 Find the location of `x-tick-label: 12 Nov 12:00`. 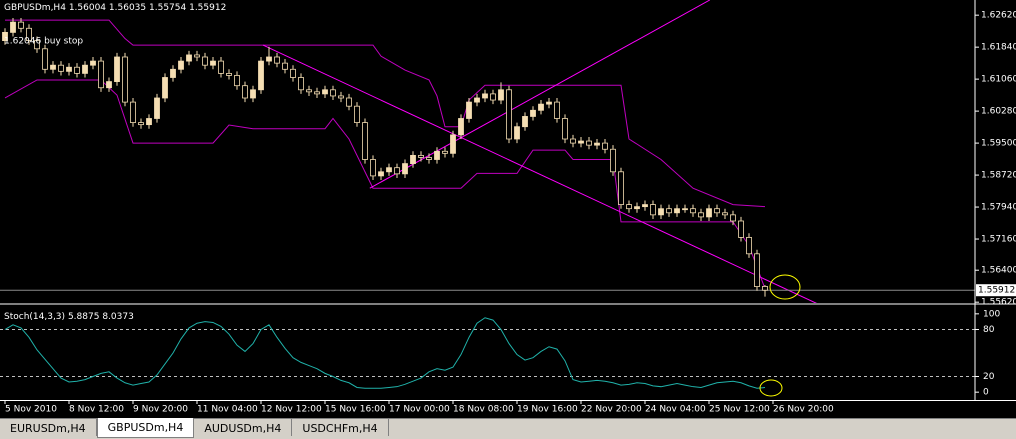

x-tick-label: 12 Nov 12:00 is located at coordinates (291, 410).